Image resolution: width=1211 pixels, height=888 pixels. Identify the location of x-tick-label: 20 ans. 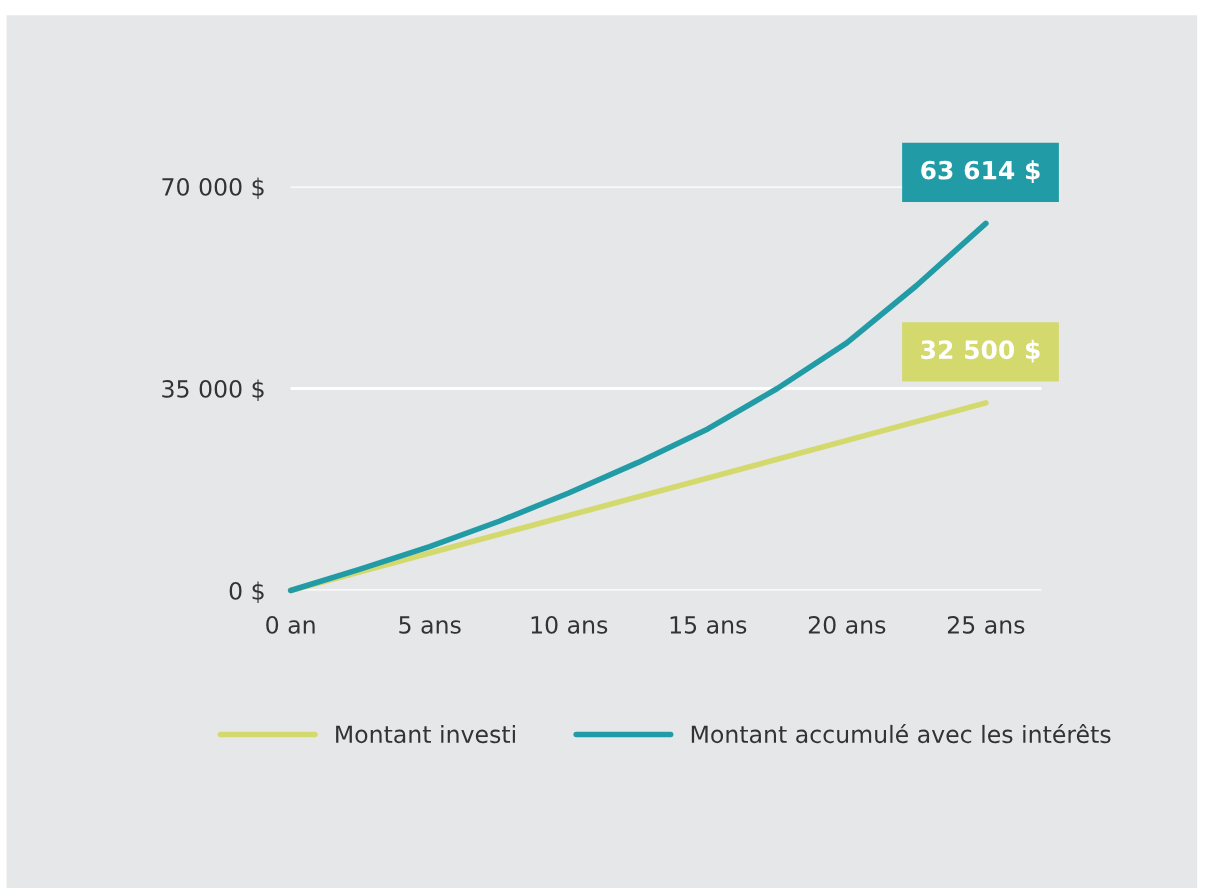
(847, 624).